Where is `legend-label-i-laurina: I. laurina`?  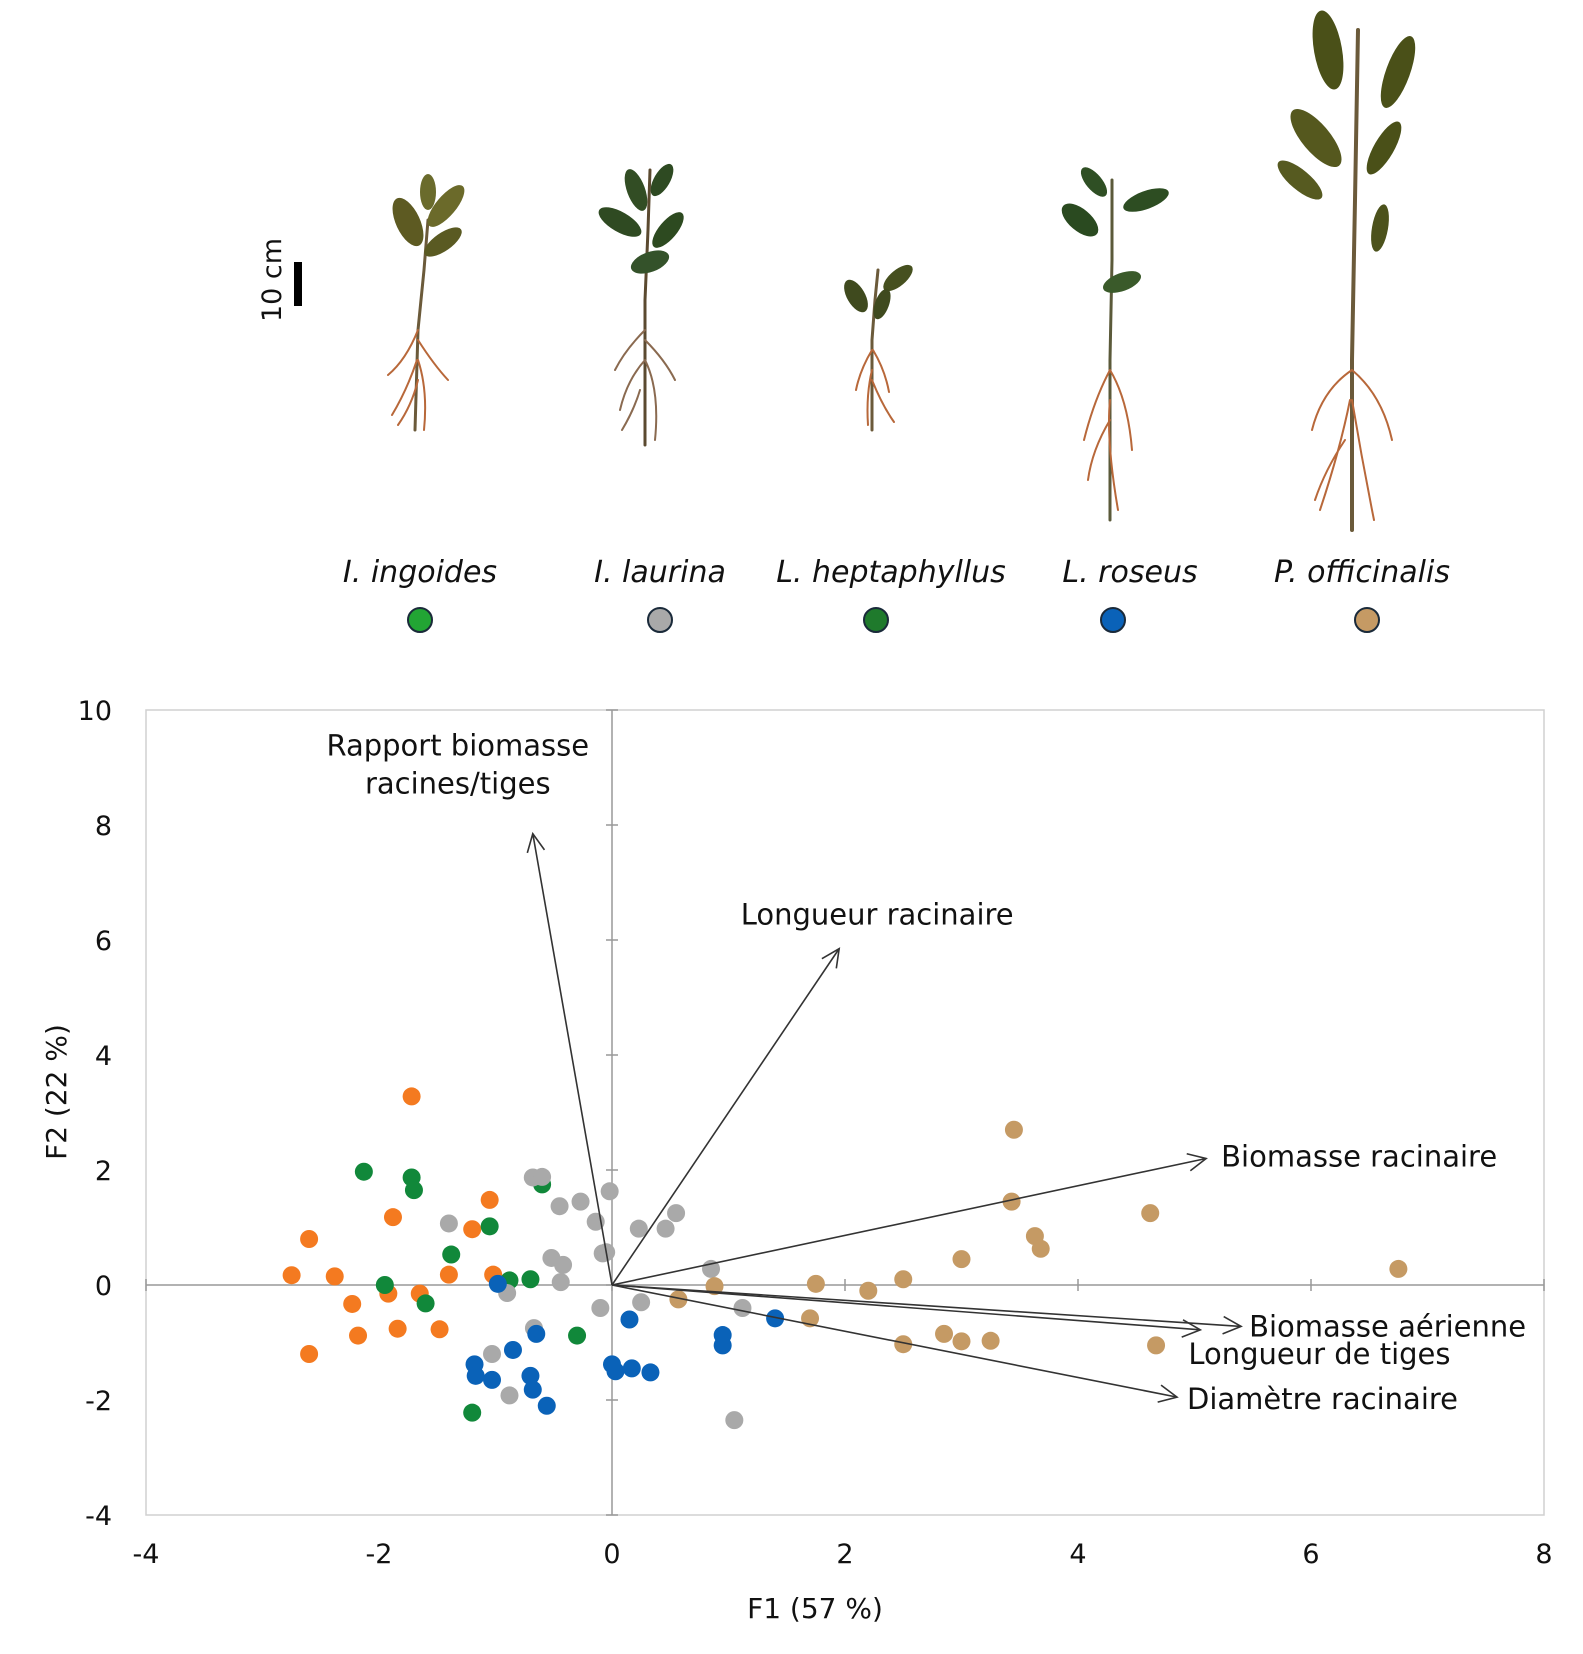
legend-label-i-laurina: I. laurina is located at coordinates (660, 572).